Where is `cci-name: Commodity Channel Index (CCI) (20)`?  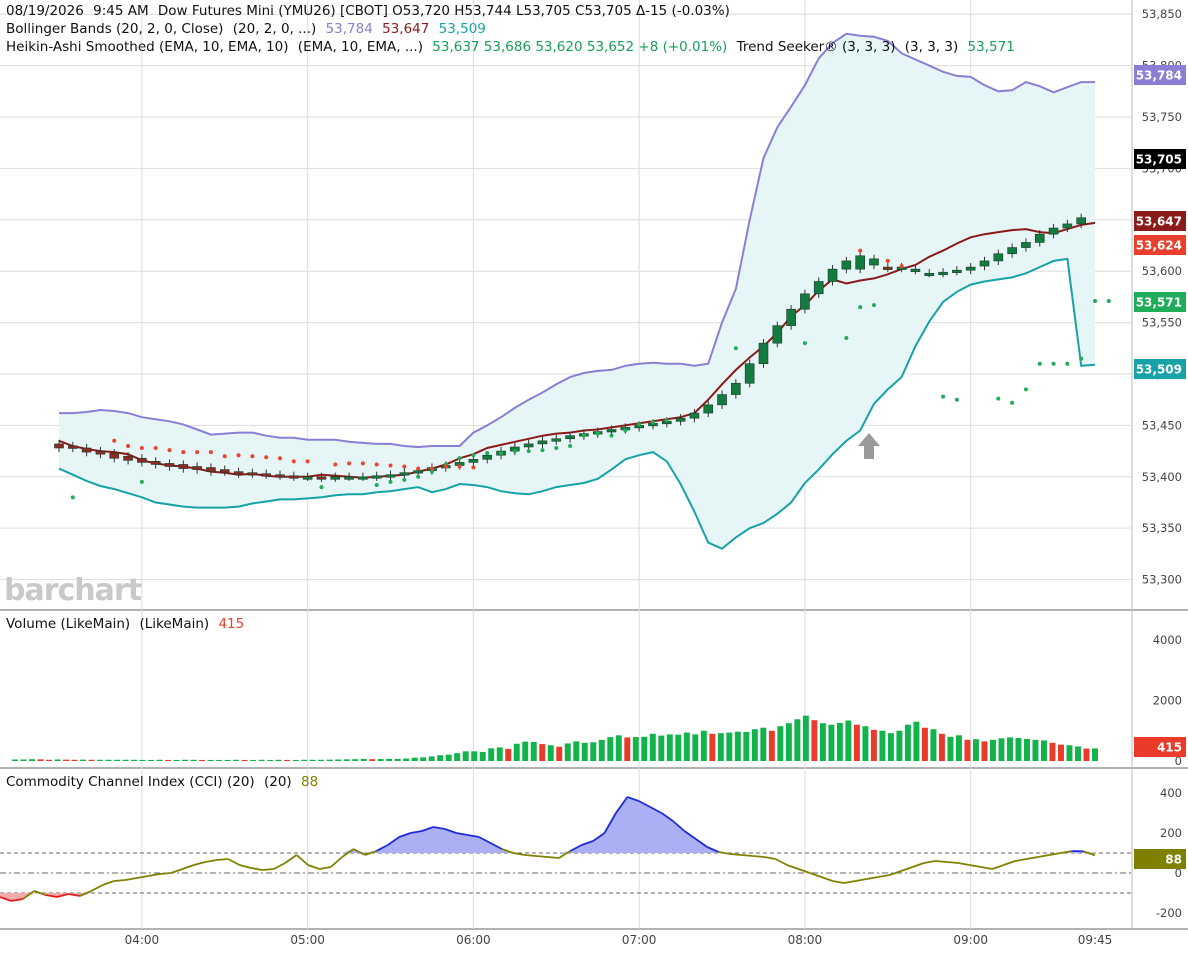 cci-name: Commodity Channel Index (CCI) (20) is located at coordinates (130, 782).